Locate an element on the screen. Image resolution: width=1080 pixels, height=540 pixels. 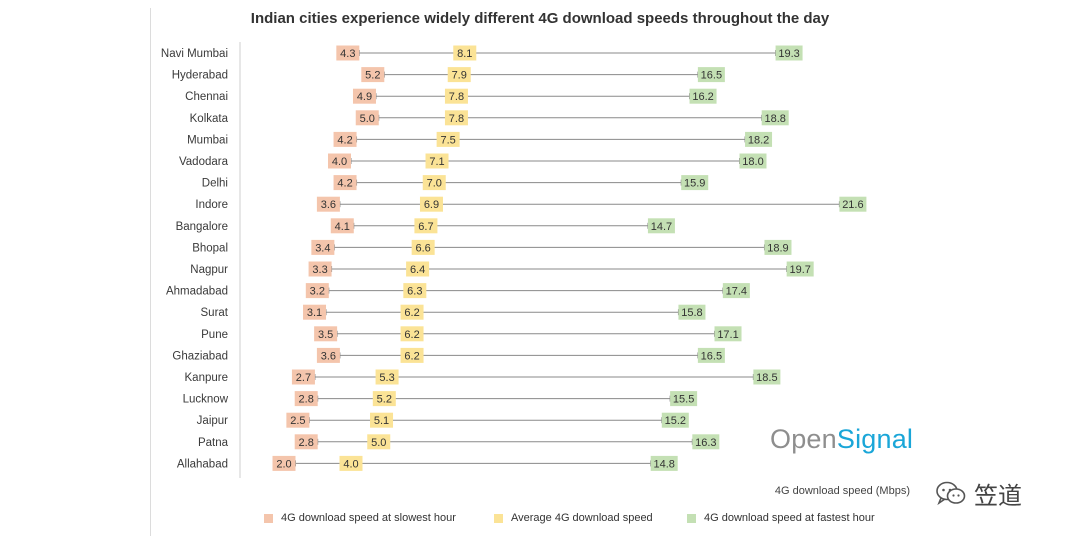
legend-swatch-average is located at coordinates (498, 518).